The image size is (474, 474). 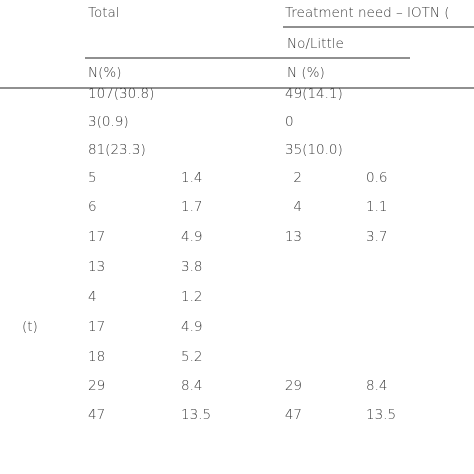 I want to click on cell: 35(10.0), so click(x=314, y=150).